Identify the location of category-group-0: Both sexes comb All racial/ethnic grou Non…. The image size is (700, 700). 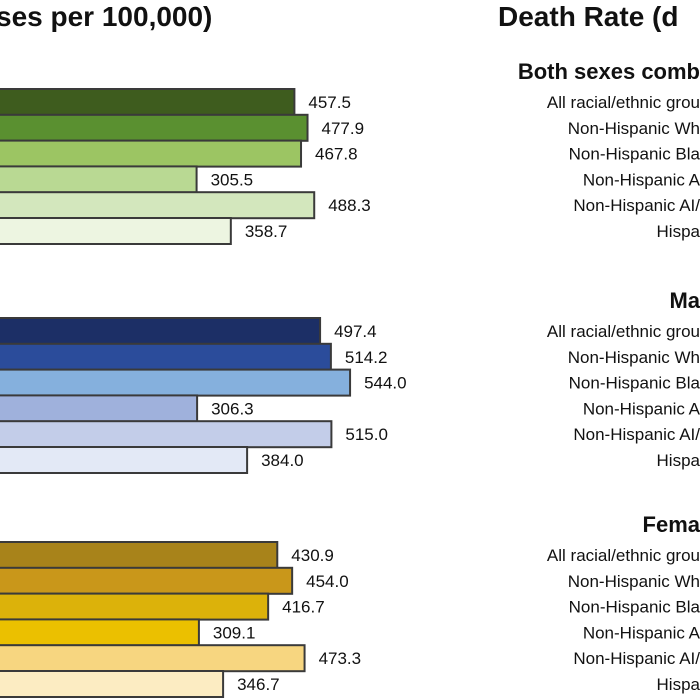
(609, 150).